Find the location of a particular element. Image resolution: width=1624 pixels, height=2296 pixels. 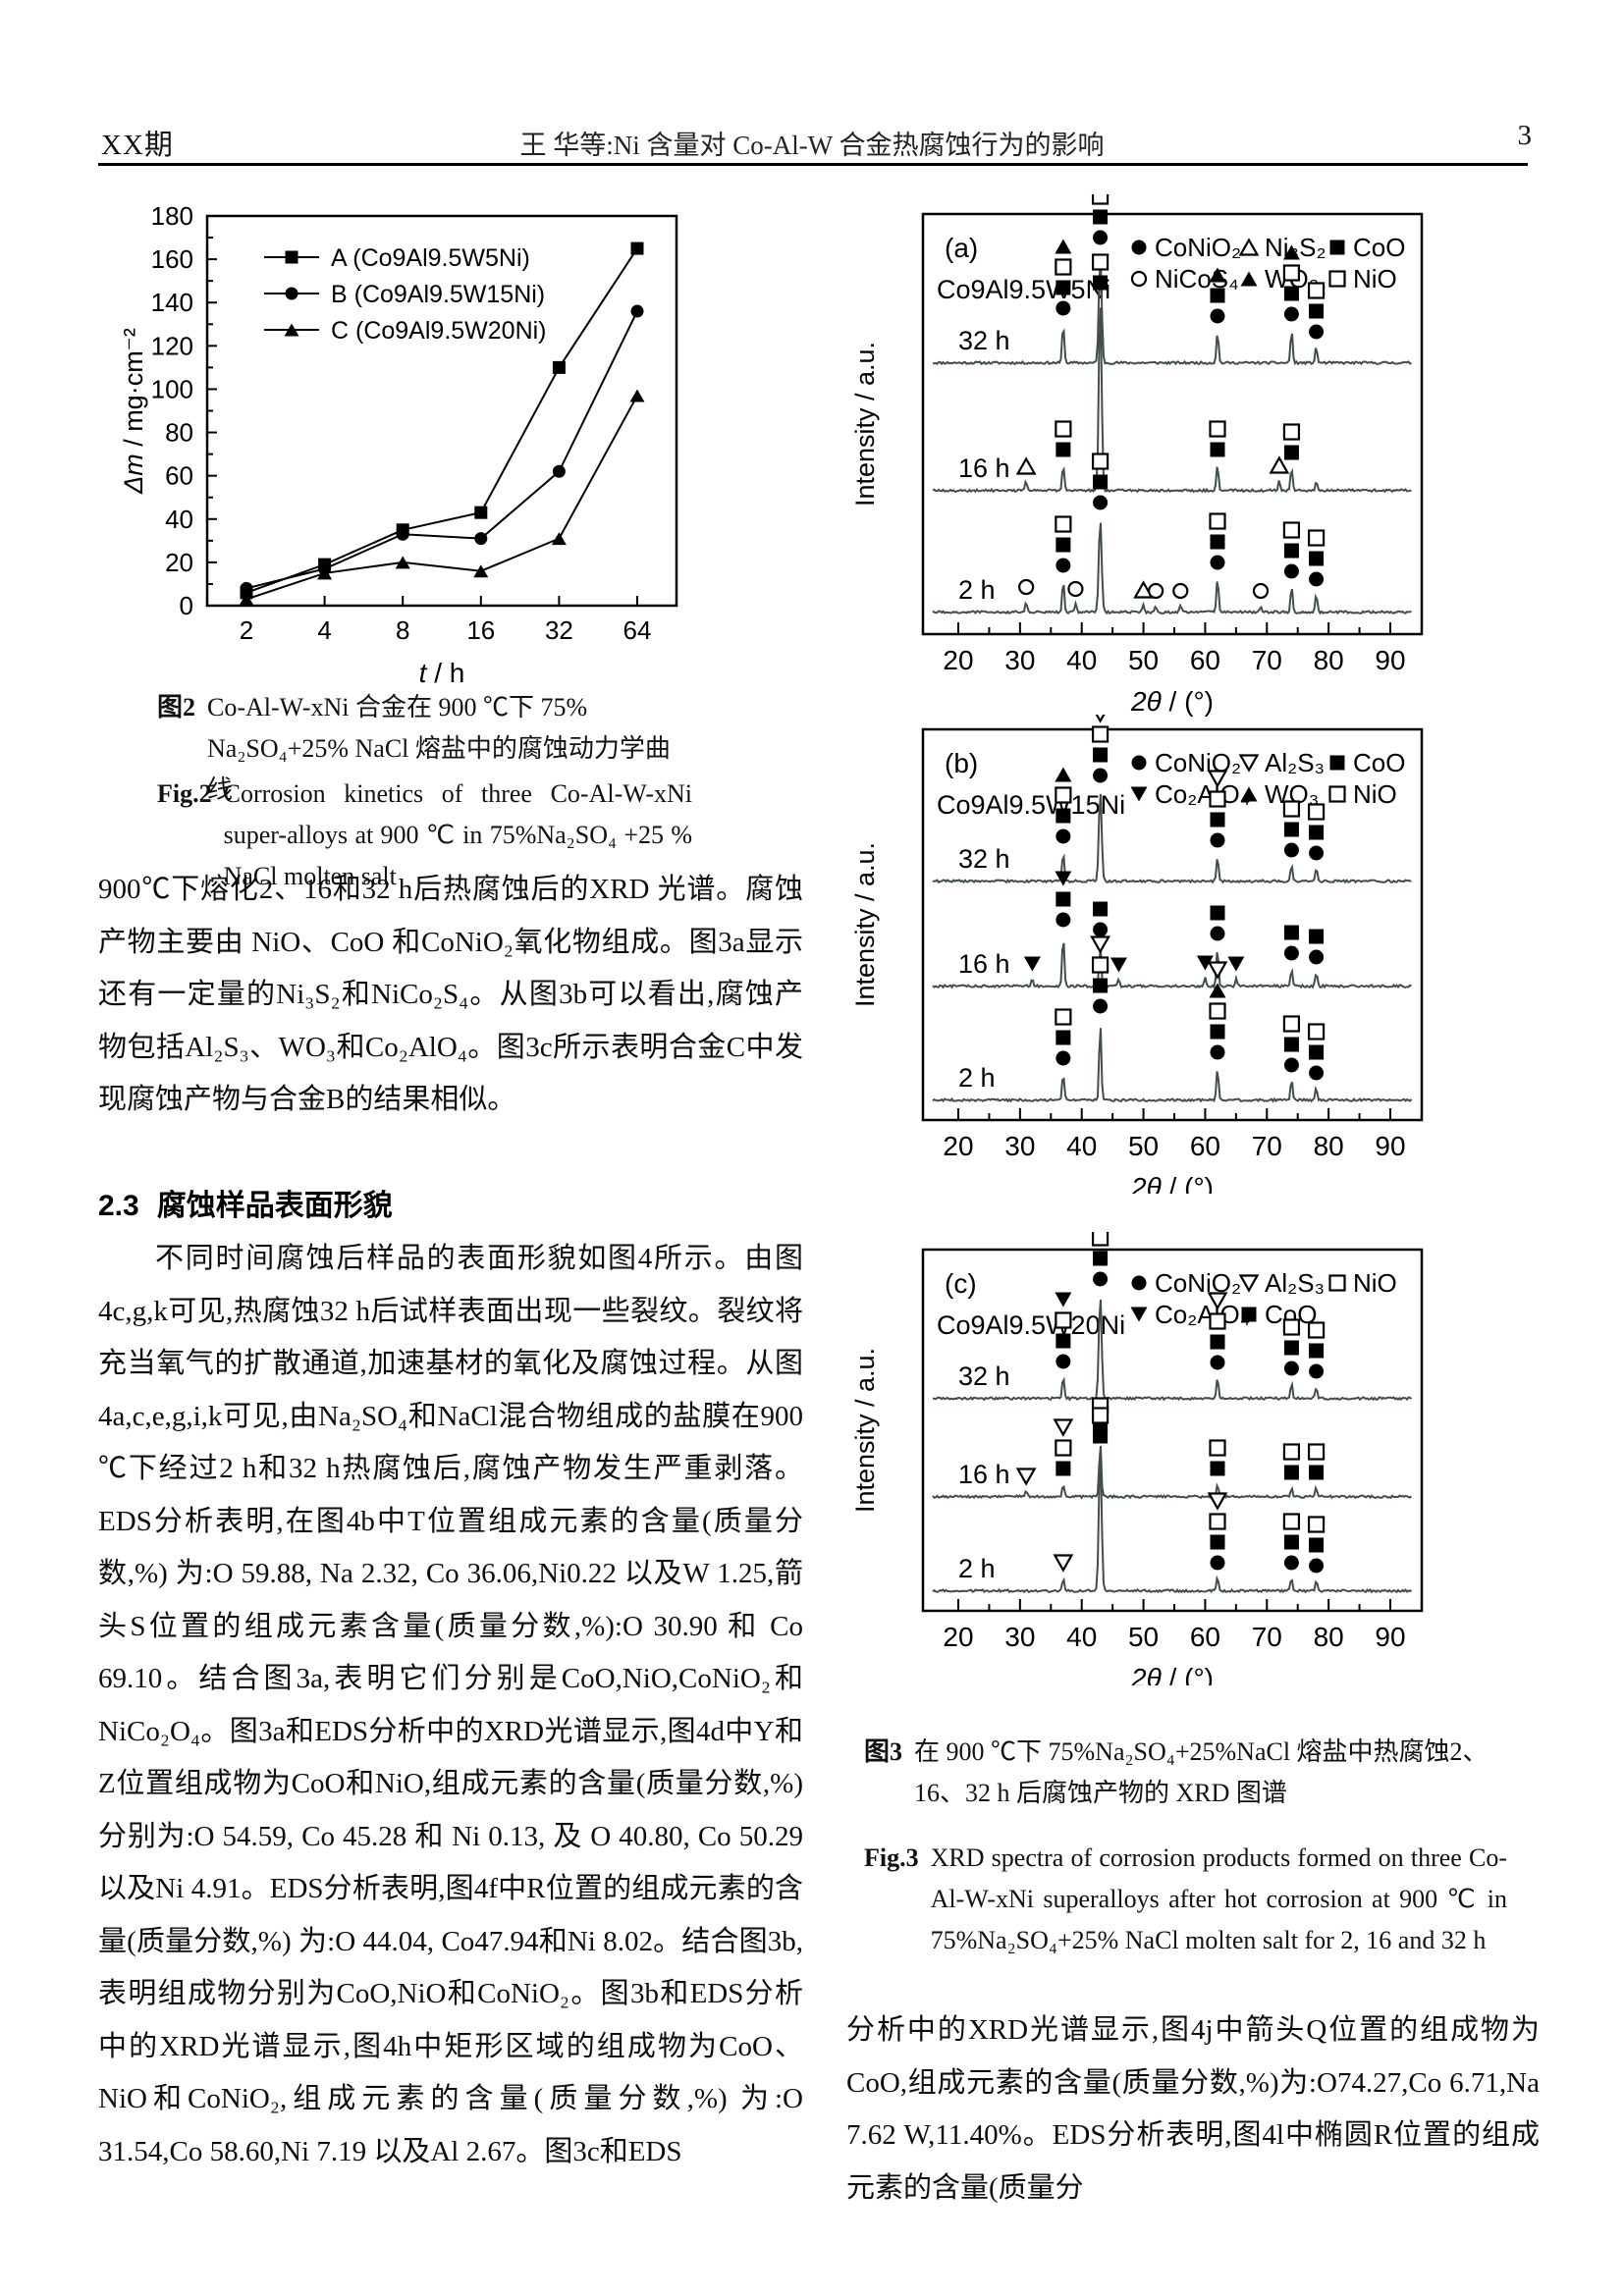

section-number: 2.3 is located at coordinates (118, 1206).